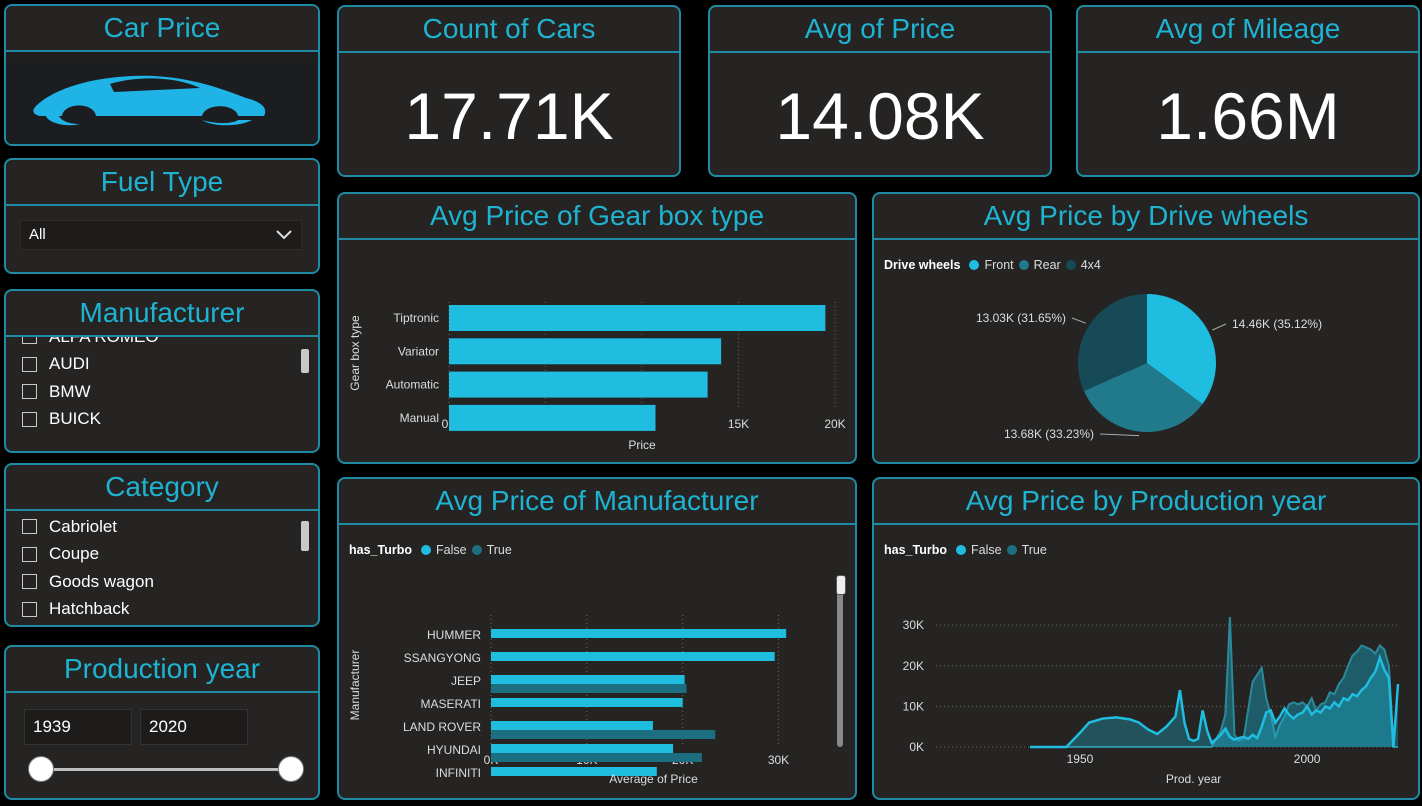 The width and height of the screenshot is (1422, 806). I want to click on fuel-type-slicer: Fuel Type All, so click(162, 216).